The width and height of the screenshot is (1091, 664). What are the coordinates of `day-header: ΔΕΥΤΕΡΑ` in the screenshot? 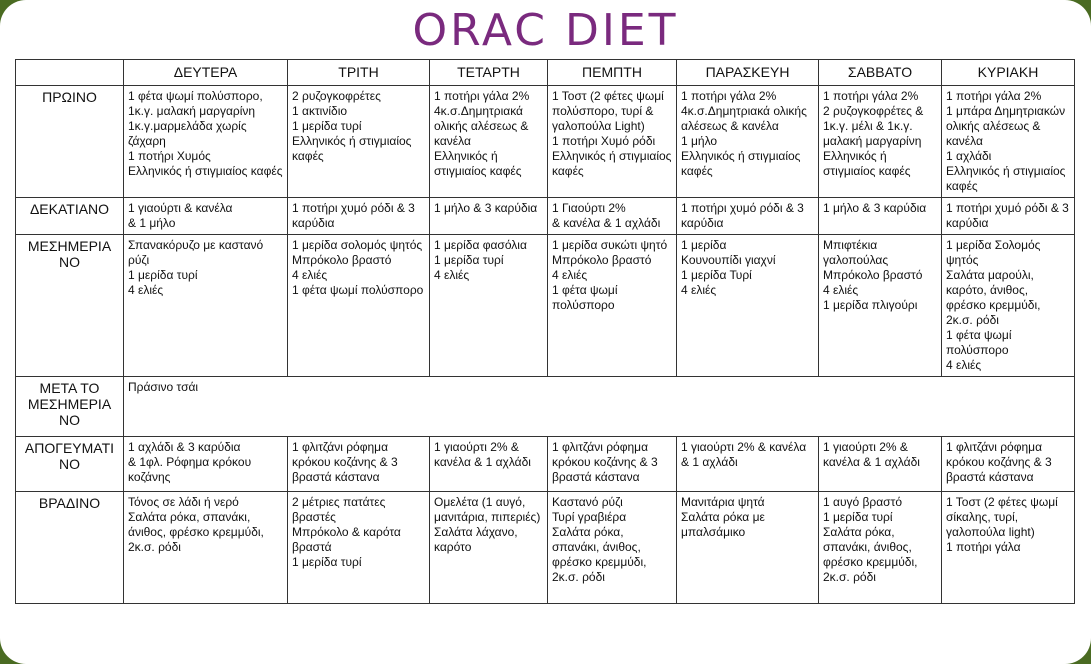 It's located at (205, 72).